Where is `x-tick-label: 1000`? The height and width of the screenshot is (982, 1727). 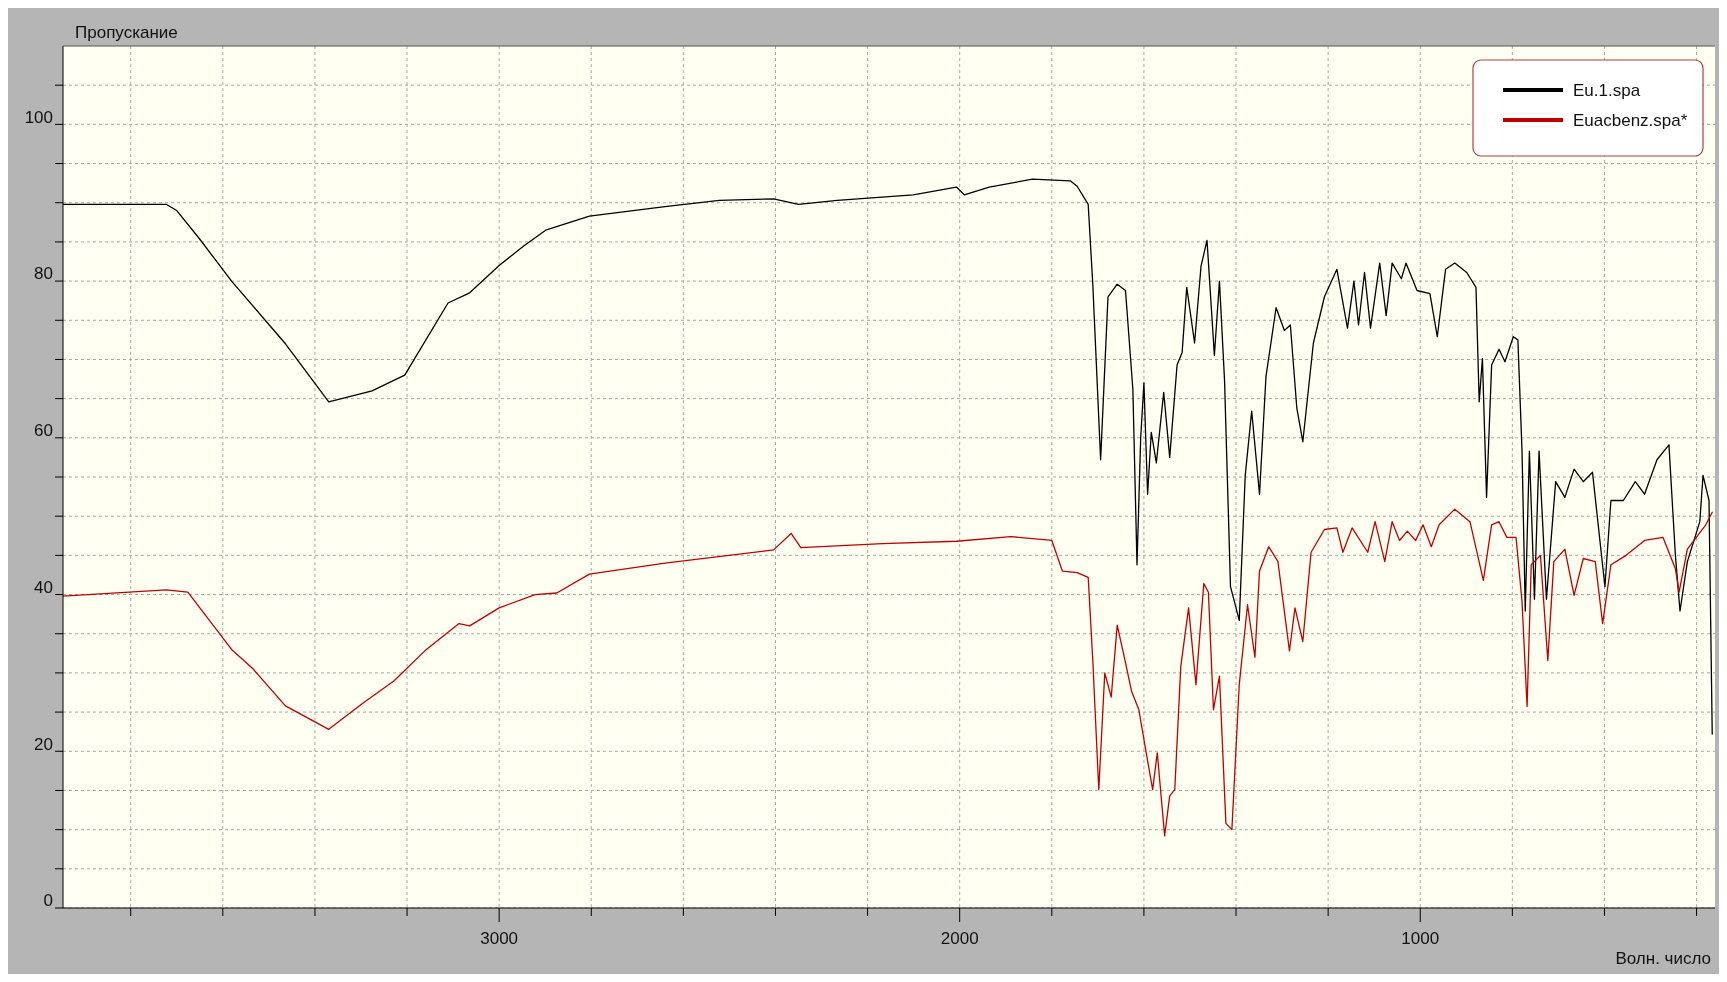 x-tick-label: 1000 is located at coordinates (1420, 938).